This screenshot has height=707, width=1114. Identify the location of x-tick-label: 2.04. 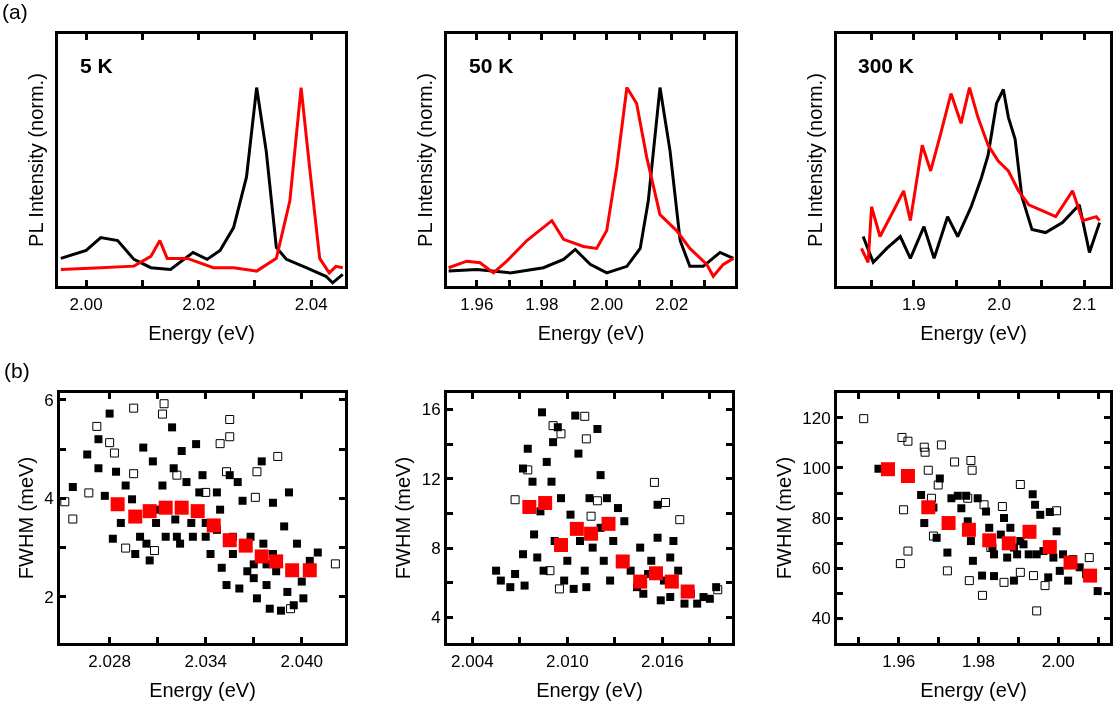
(311, 304).